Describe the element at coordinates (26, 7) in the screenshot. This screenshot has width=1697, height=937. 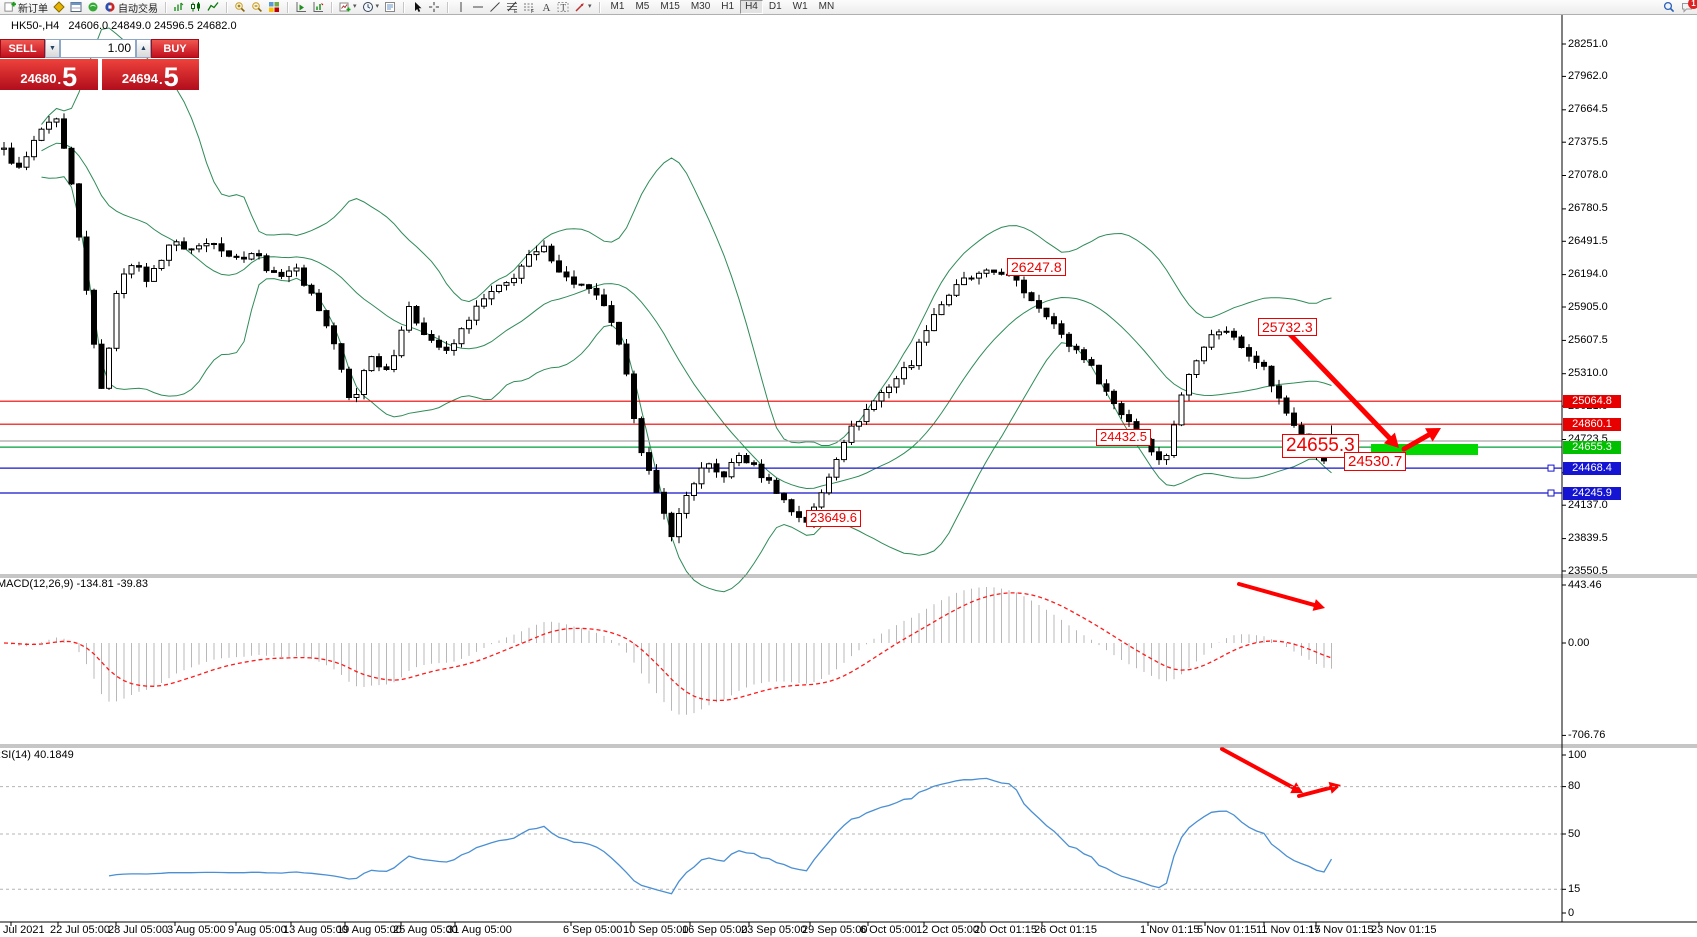
I see `new-order-button: 新订单` at that location.